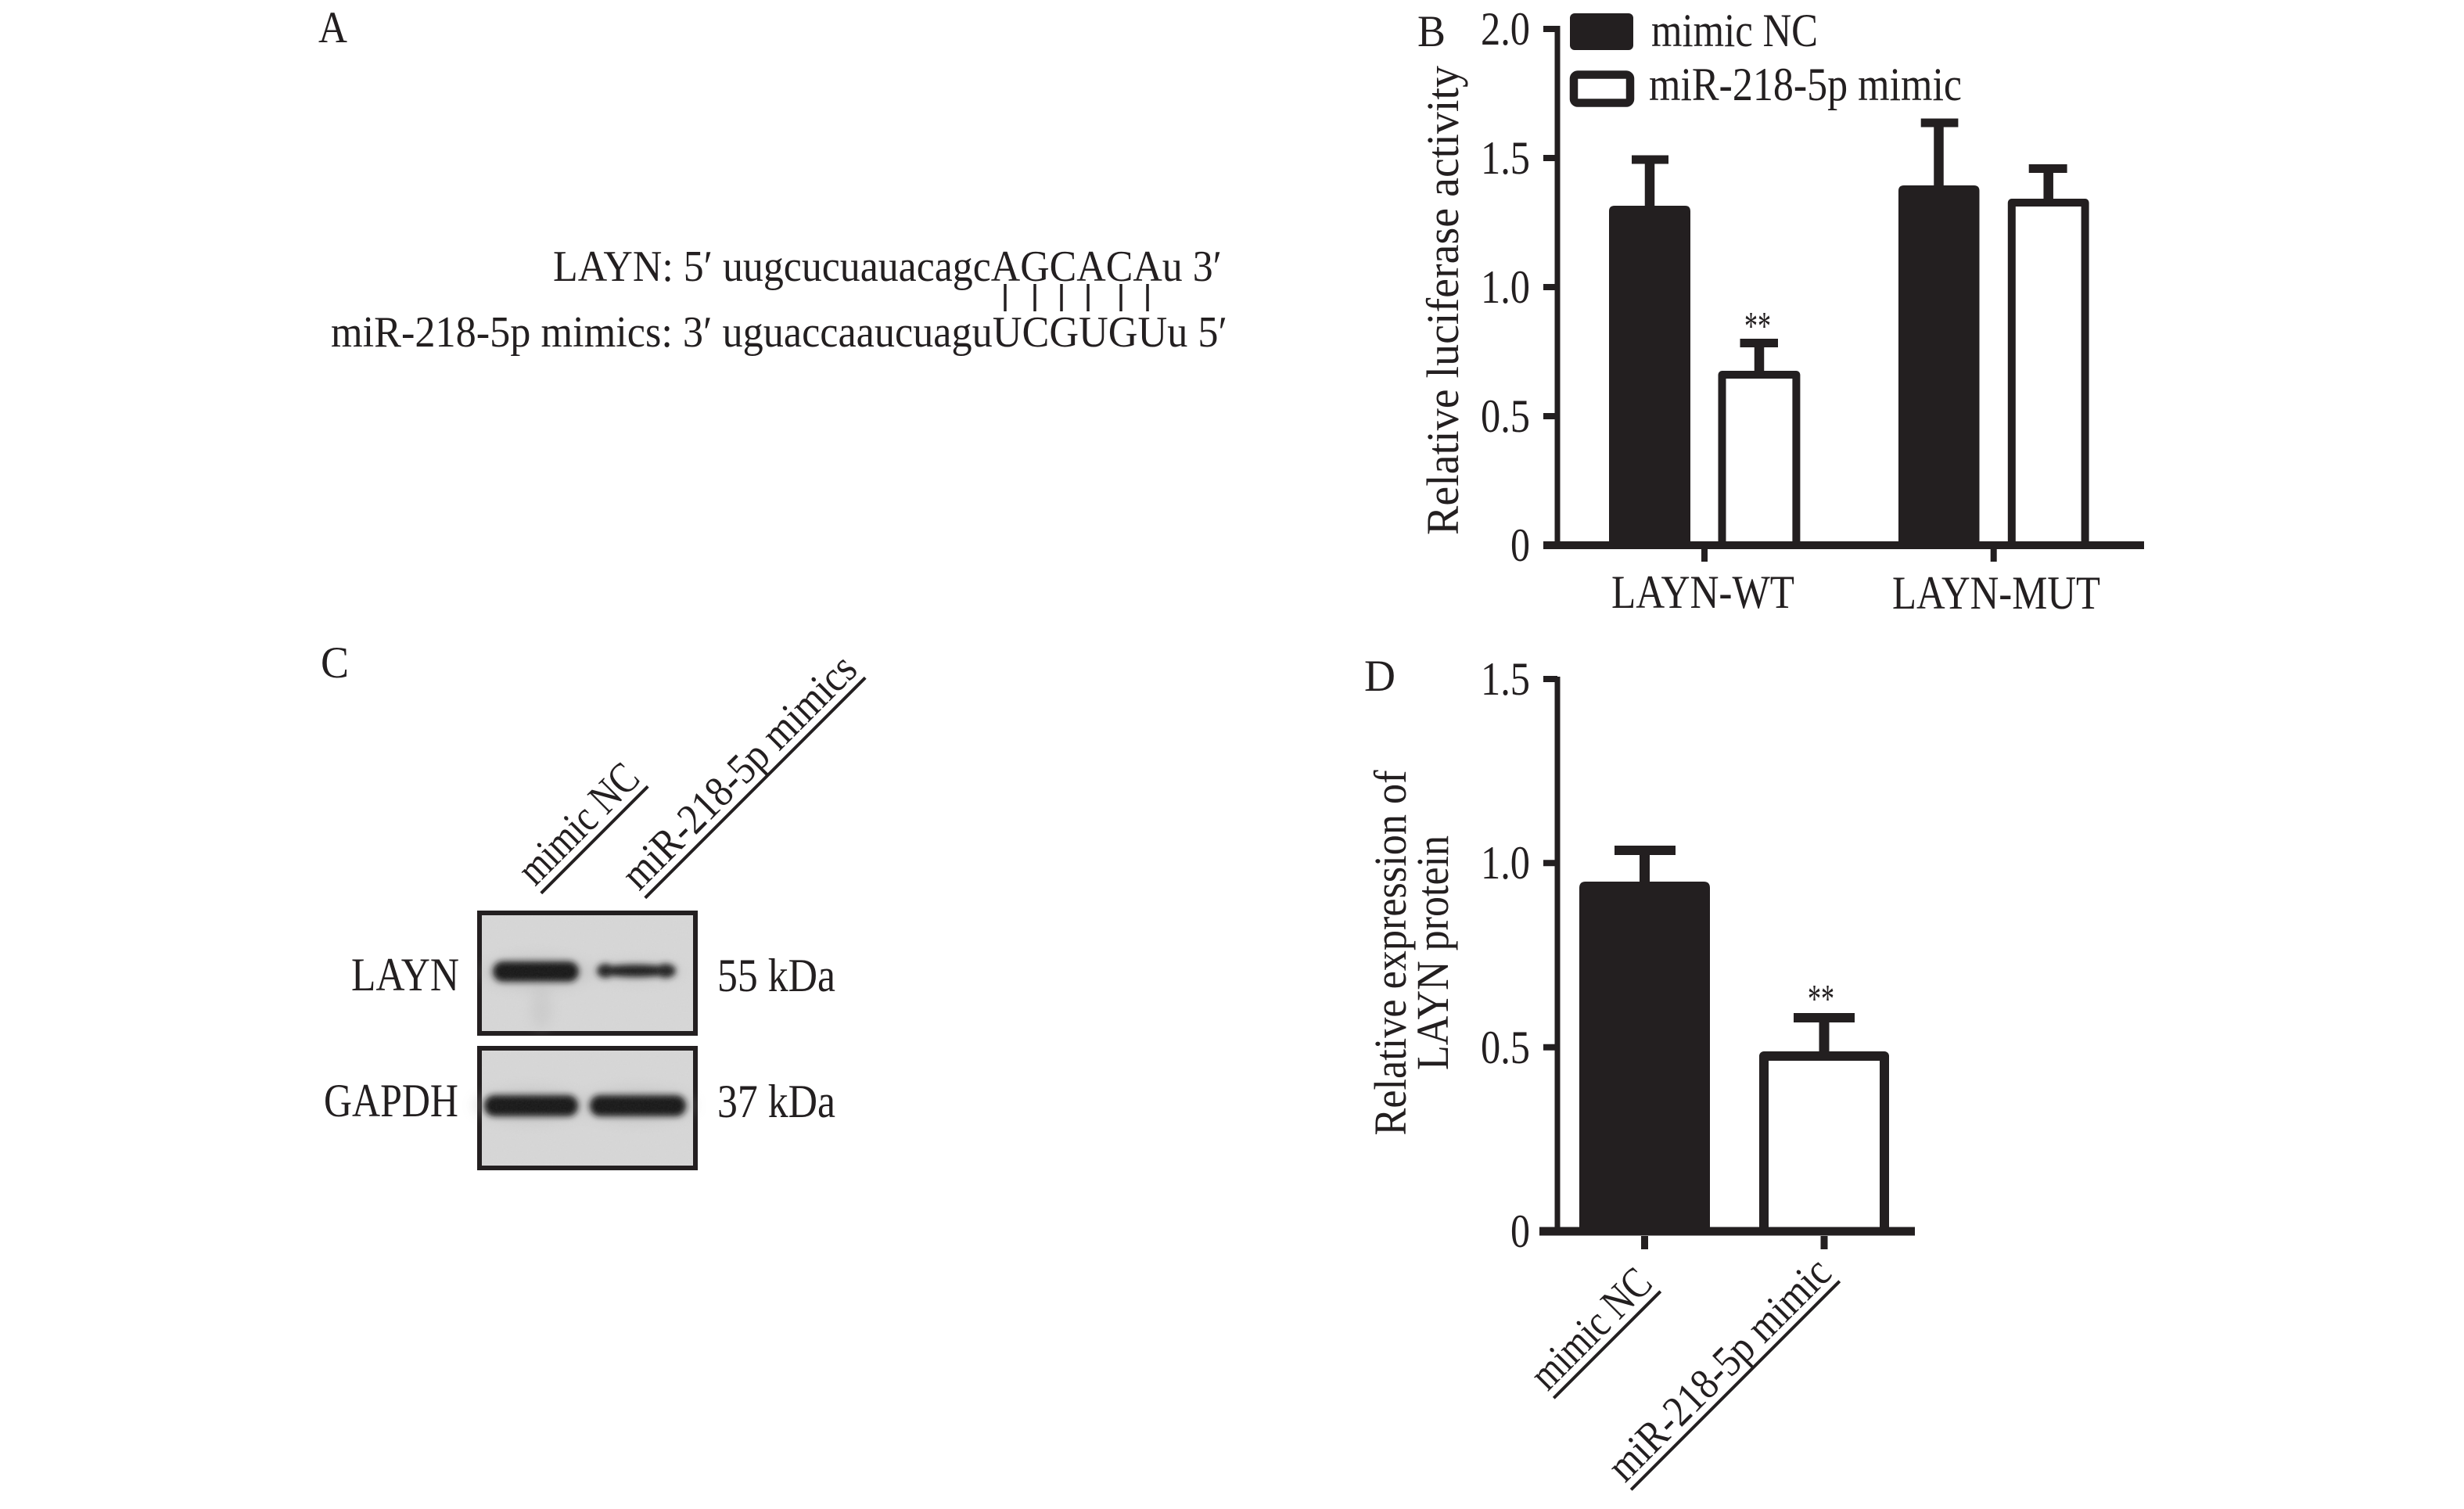 The height and width of the screenshot is (1509, 2464). I want to click on svg-text: LAYN-MUT, so click(1996, 593).